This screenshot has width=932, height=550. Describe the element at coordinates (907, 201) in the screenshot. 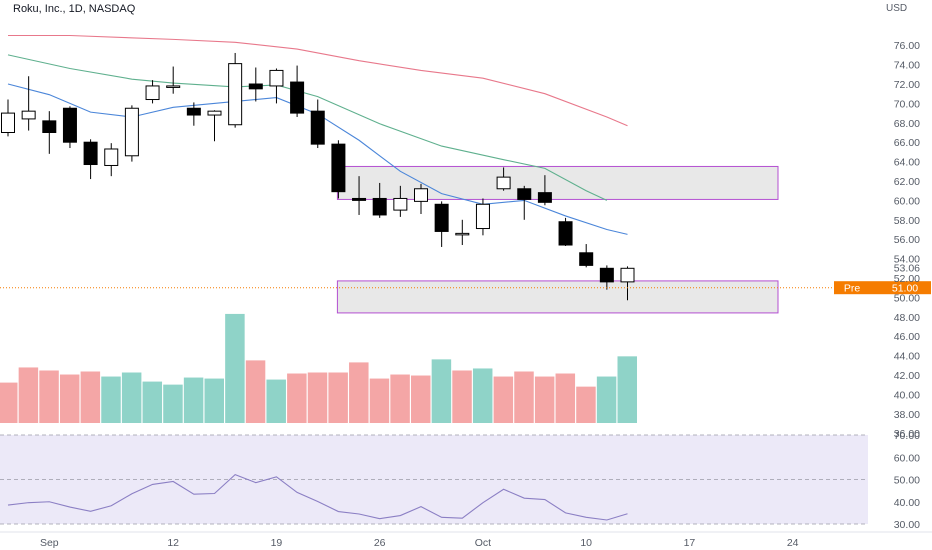

I see `price-axis-tick: 60.00` at that location.